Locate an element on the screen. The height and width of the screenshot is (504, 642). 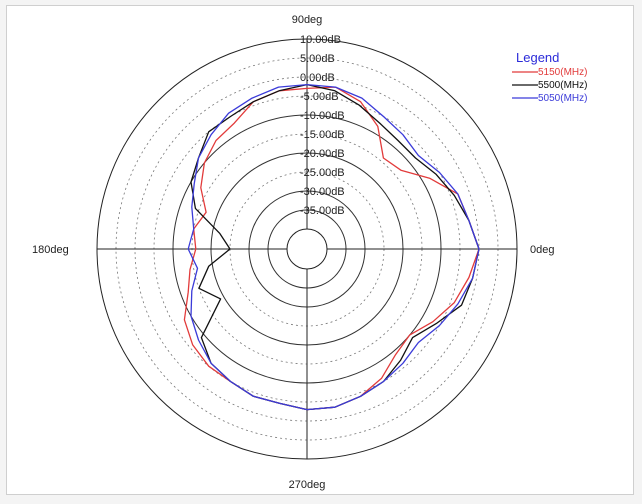
radial-tick-label: -35.00dB is located at coordinates (322, 211).